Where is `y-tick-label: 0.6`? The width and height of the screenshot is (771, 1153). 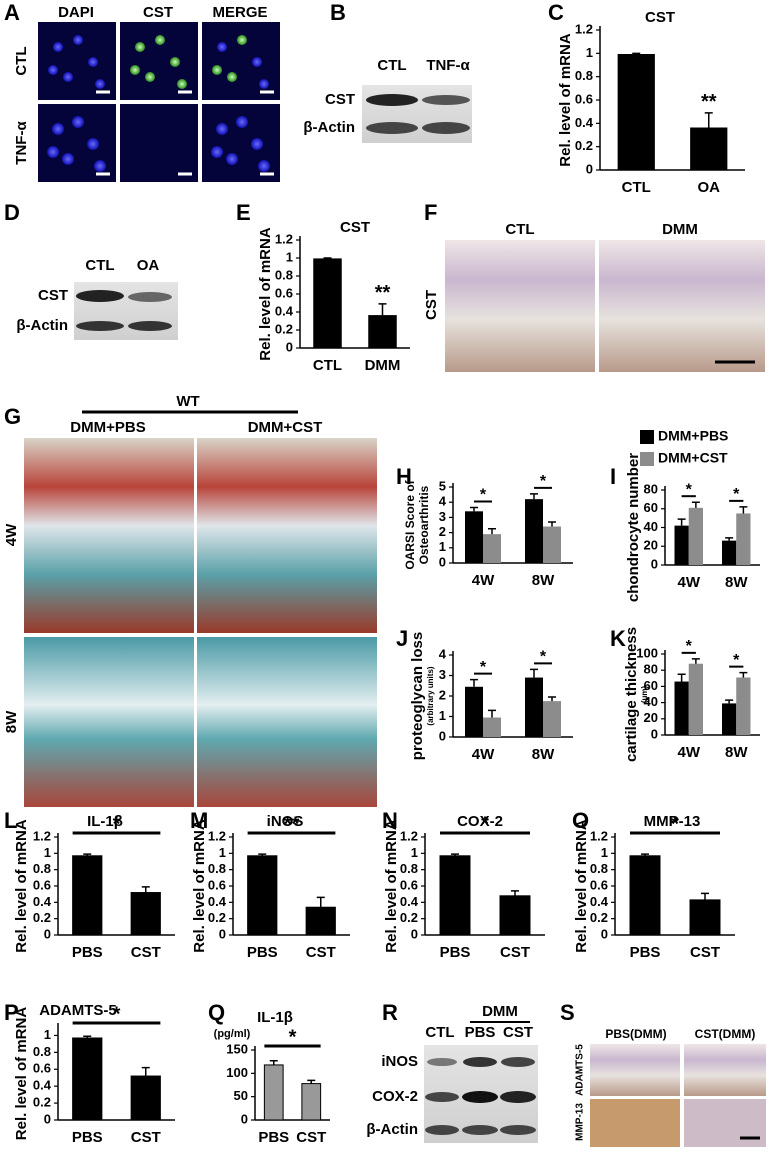 y-tick-label: 0.6 is located at coordinates (409, 884).